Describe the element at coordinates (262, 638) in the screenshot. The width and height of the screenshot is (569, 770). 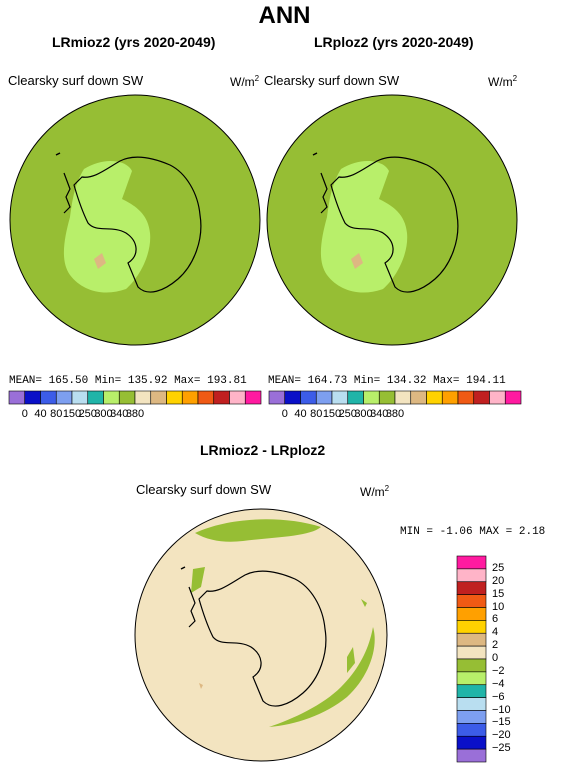
I see `diff-antarctica-coast` at that location.